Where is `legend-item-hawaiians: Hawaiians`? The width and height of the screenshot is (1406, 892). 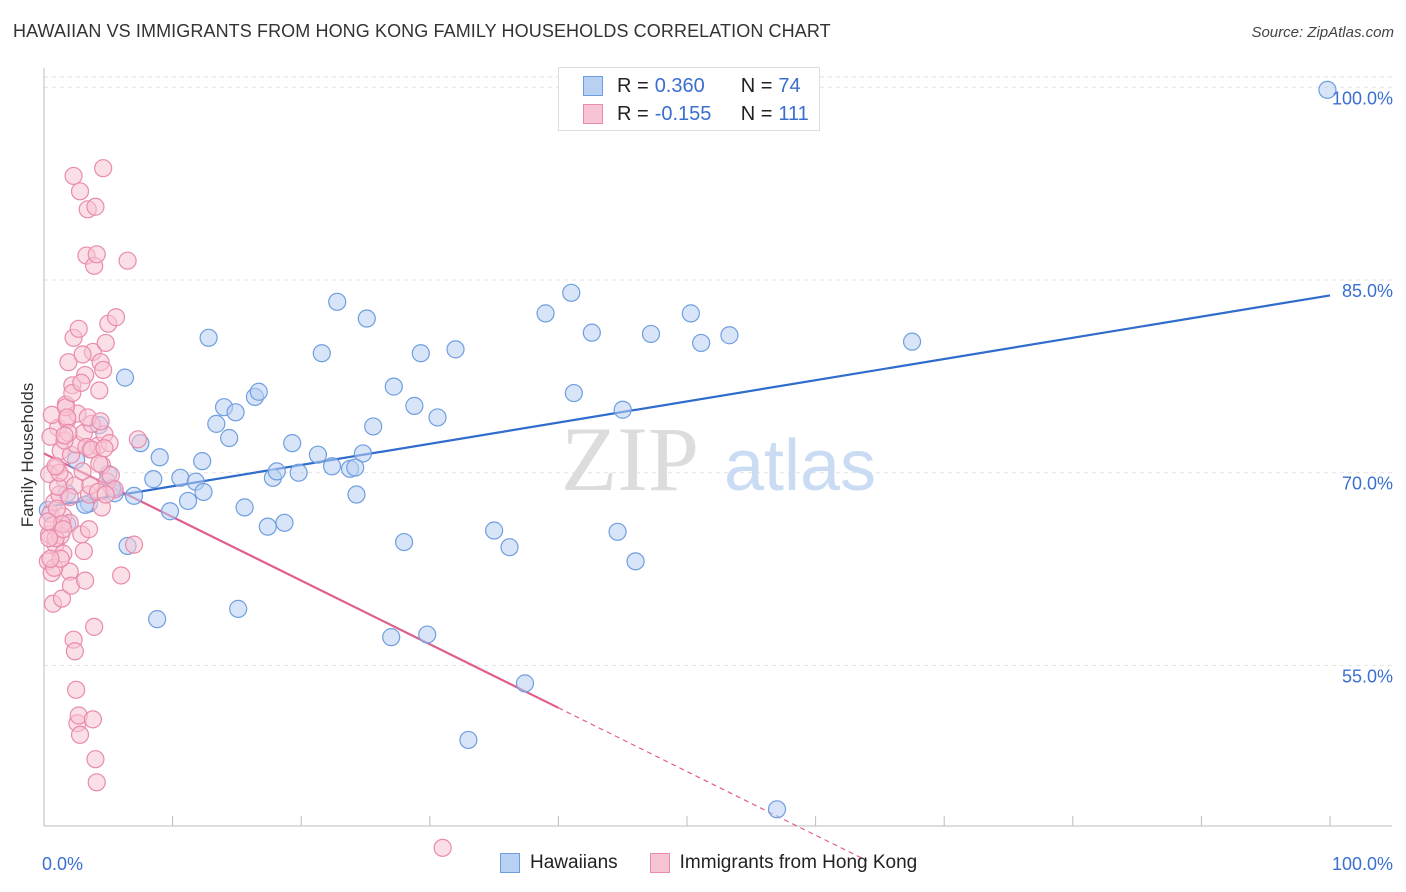 legend-item-hawaiians: Hawaiians is located at coordinates (559, 863).